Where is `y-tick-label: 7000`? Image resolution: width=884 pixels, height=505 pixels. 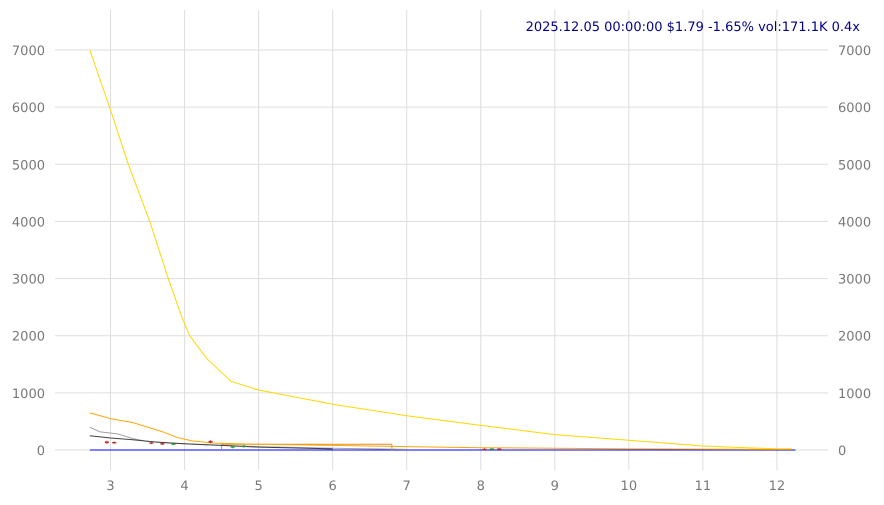
y-tick-label: 7000 is located at coordinates (28, 51).